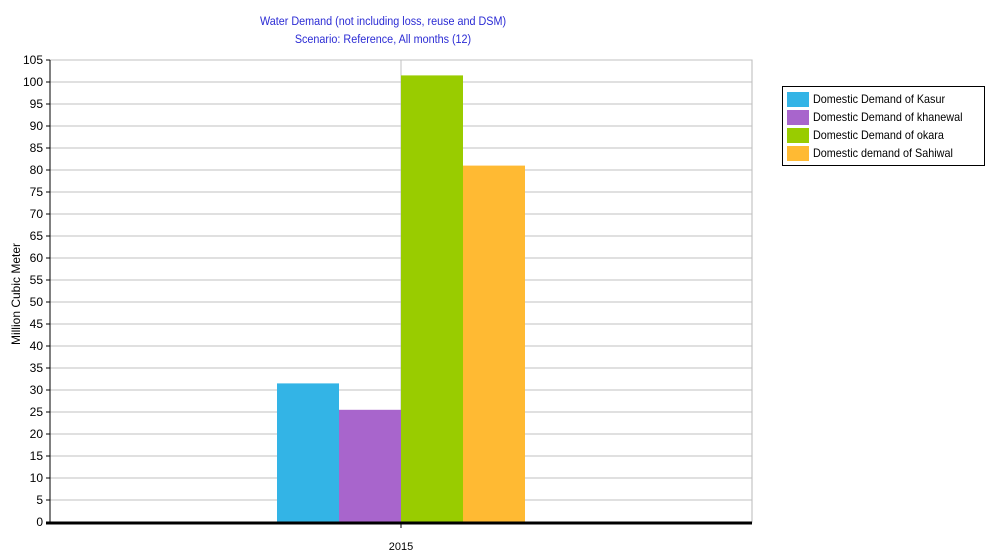 This screenshot has height=553, width=990. I want to click on y-tick-label: 65, so click(37, 236).